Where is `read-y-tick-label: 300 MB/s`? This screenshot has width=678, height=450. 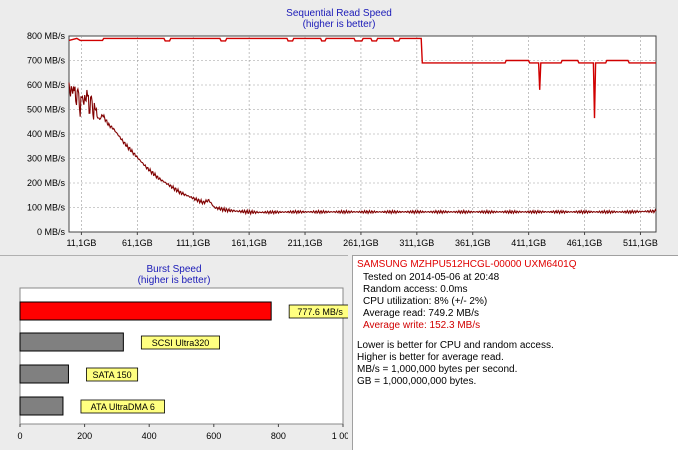 read-y-tick-label: 300 MB/s is located at coordinates (46, 159).